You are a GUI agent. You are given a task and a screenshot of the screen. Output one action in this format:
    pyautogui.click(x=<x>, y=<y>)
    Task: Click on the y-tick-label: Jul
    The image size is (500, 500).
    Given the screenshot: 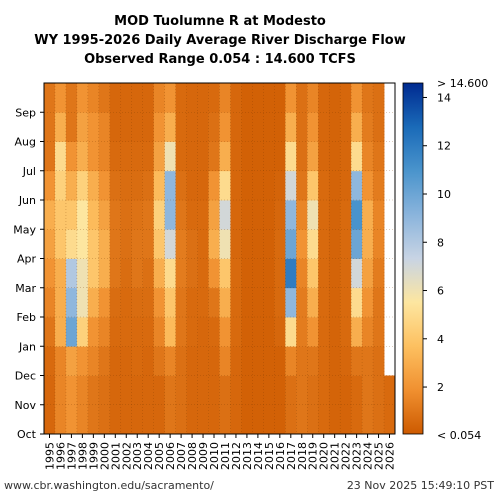 What is the action you would take?
    pyautogui.click(x=29, y=171)
    